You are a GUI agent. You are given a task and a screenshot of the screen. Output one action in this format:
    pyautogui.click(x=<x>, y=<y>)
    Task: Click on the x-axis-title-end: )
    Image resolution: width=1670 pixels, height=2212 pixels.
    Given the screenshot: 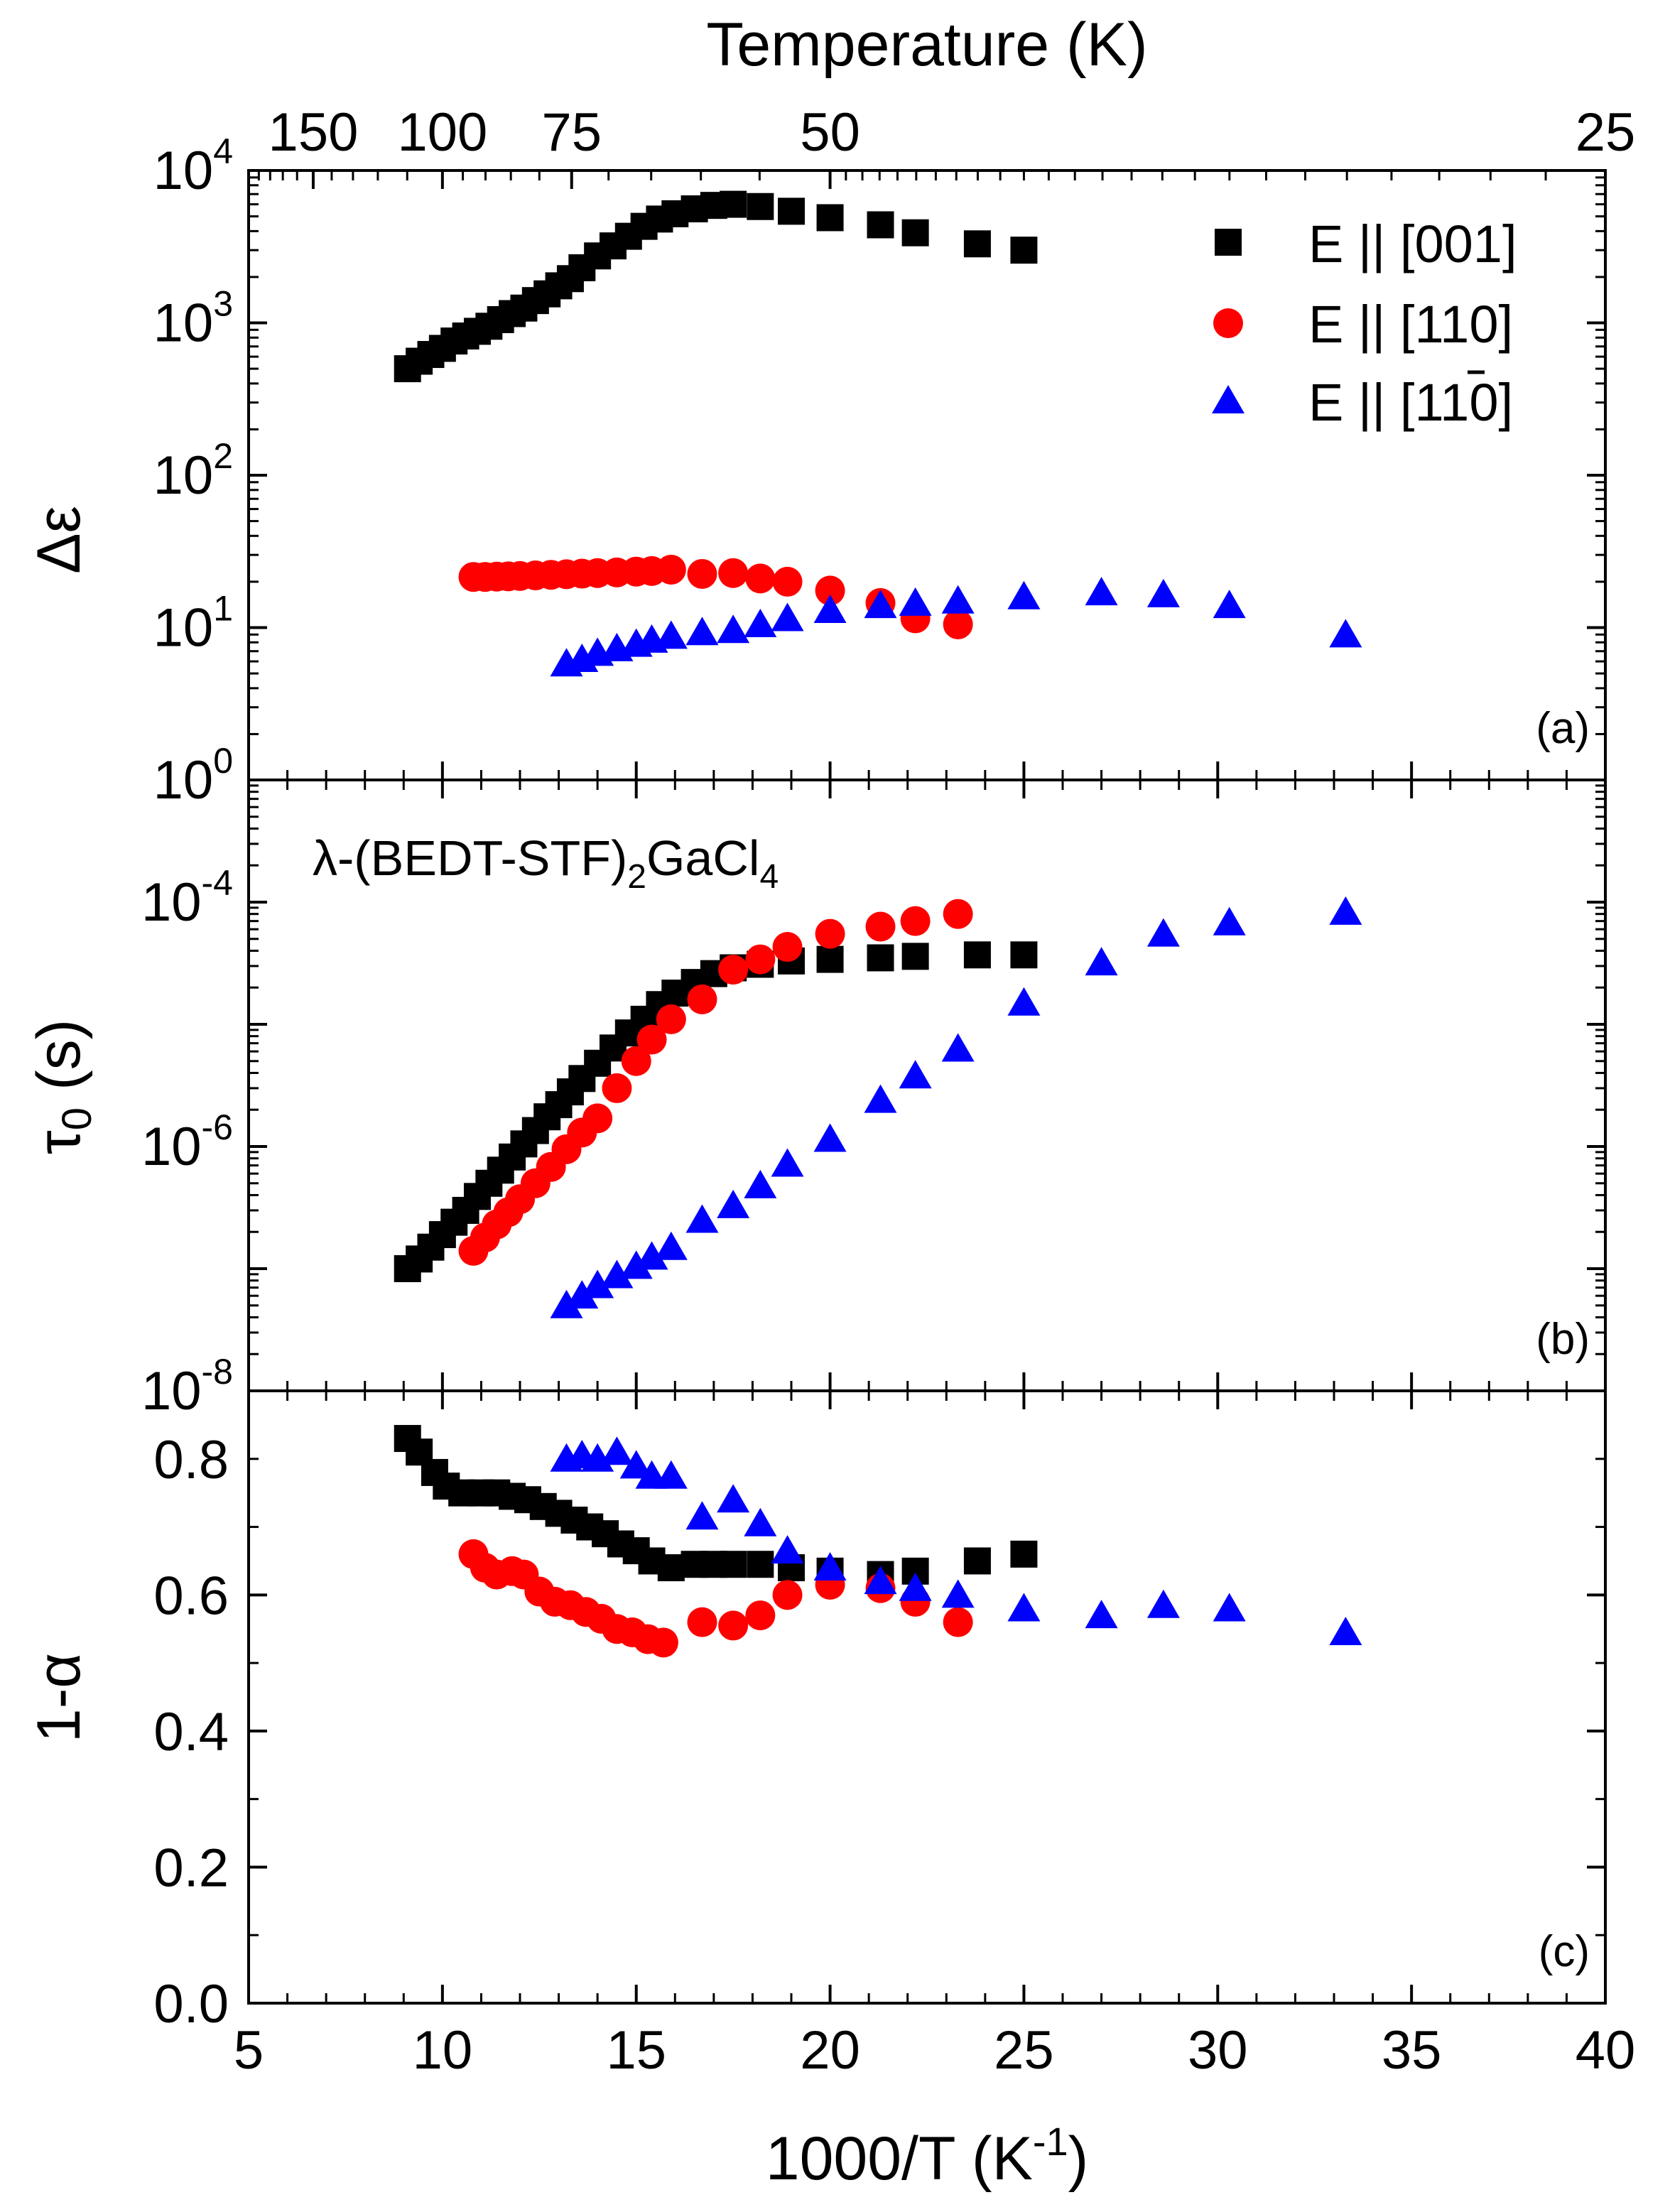 What is the action you would take?
    pyautogui.click(x=1078, y=2159)
    